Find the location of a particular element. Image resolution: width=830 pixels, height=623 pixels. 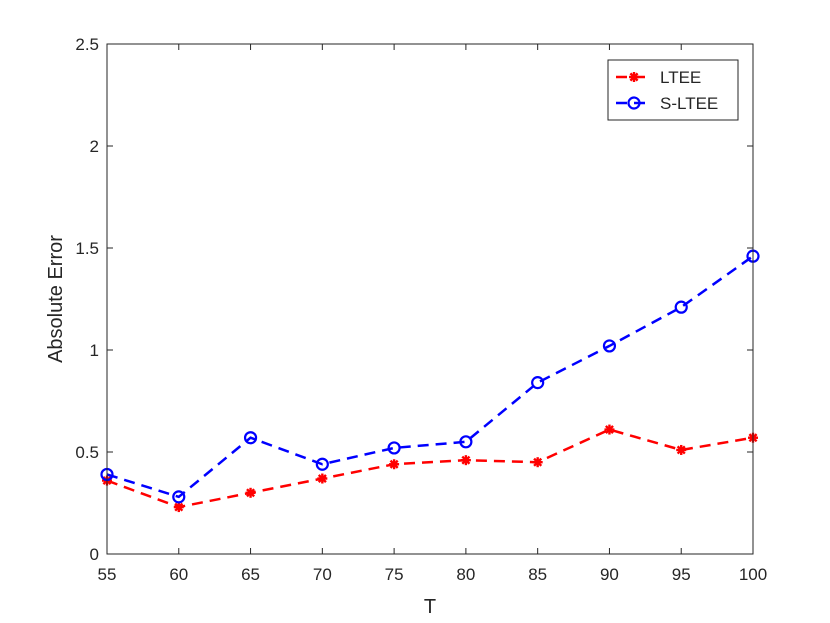

legend: LTEE S-LTEE is located at coordinates (673, 90).